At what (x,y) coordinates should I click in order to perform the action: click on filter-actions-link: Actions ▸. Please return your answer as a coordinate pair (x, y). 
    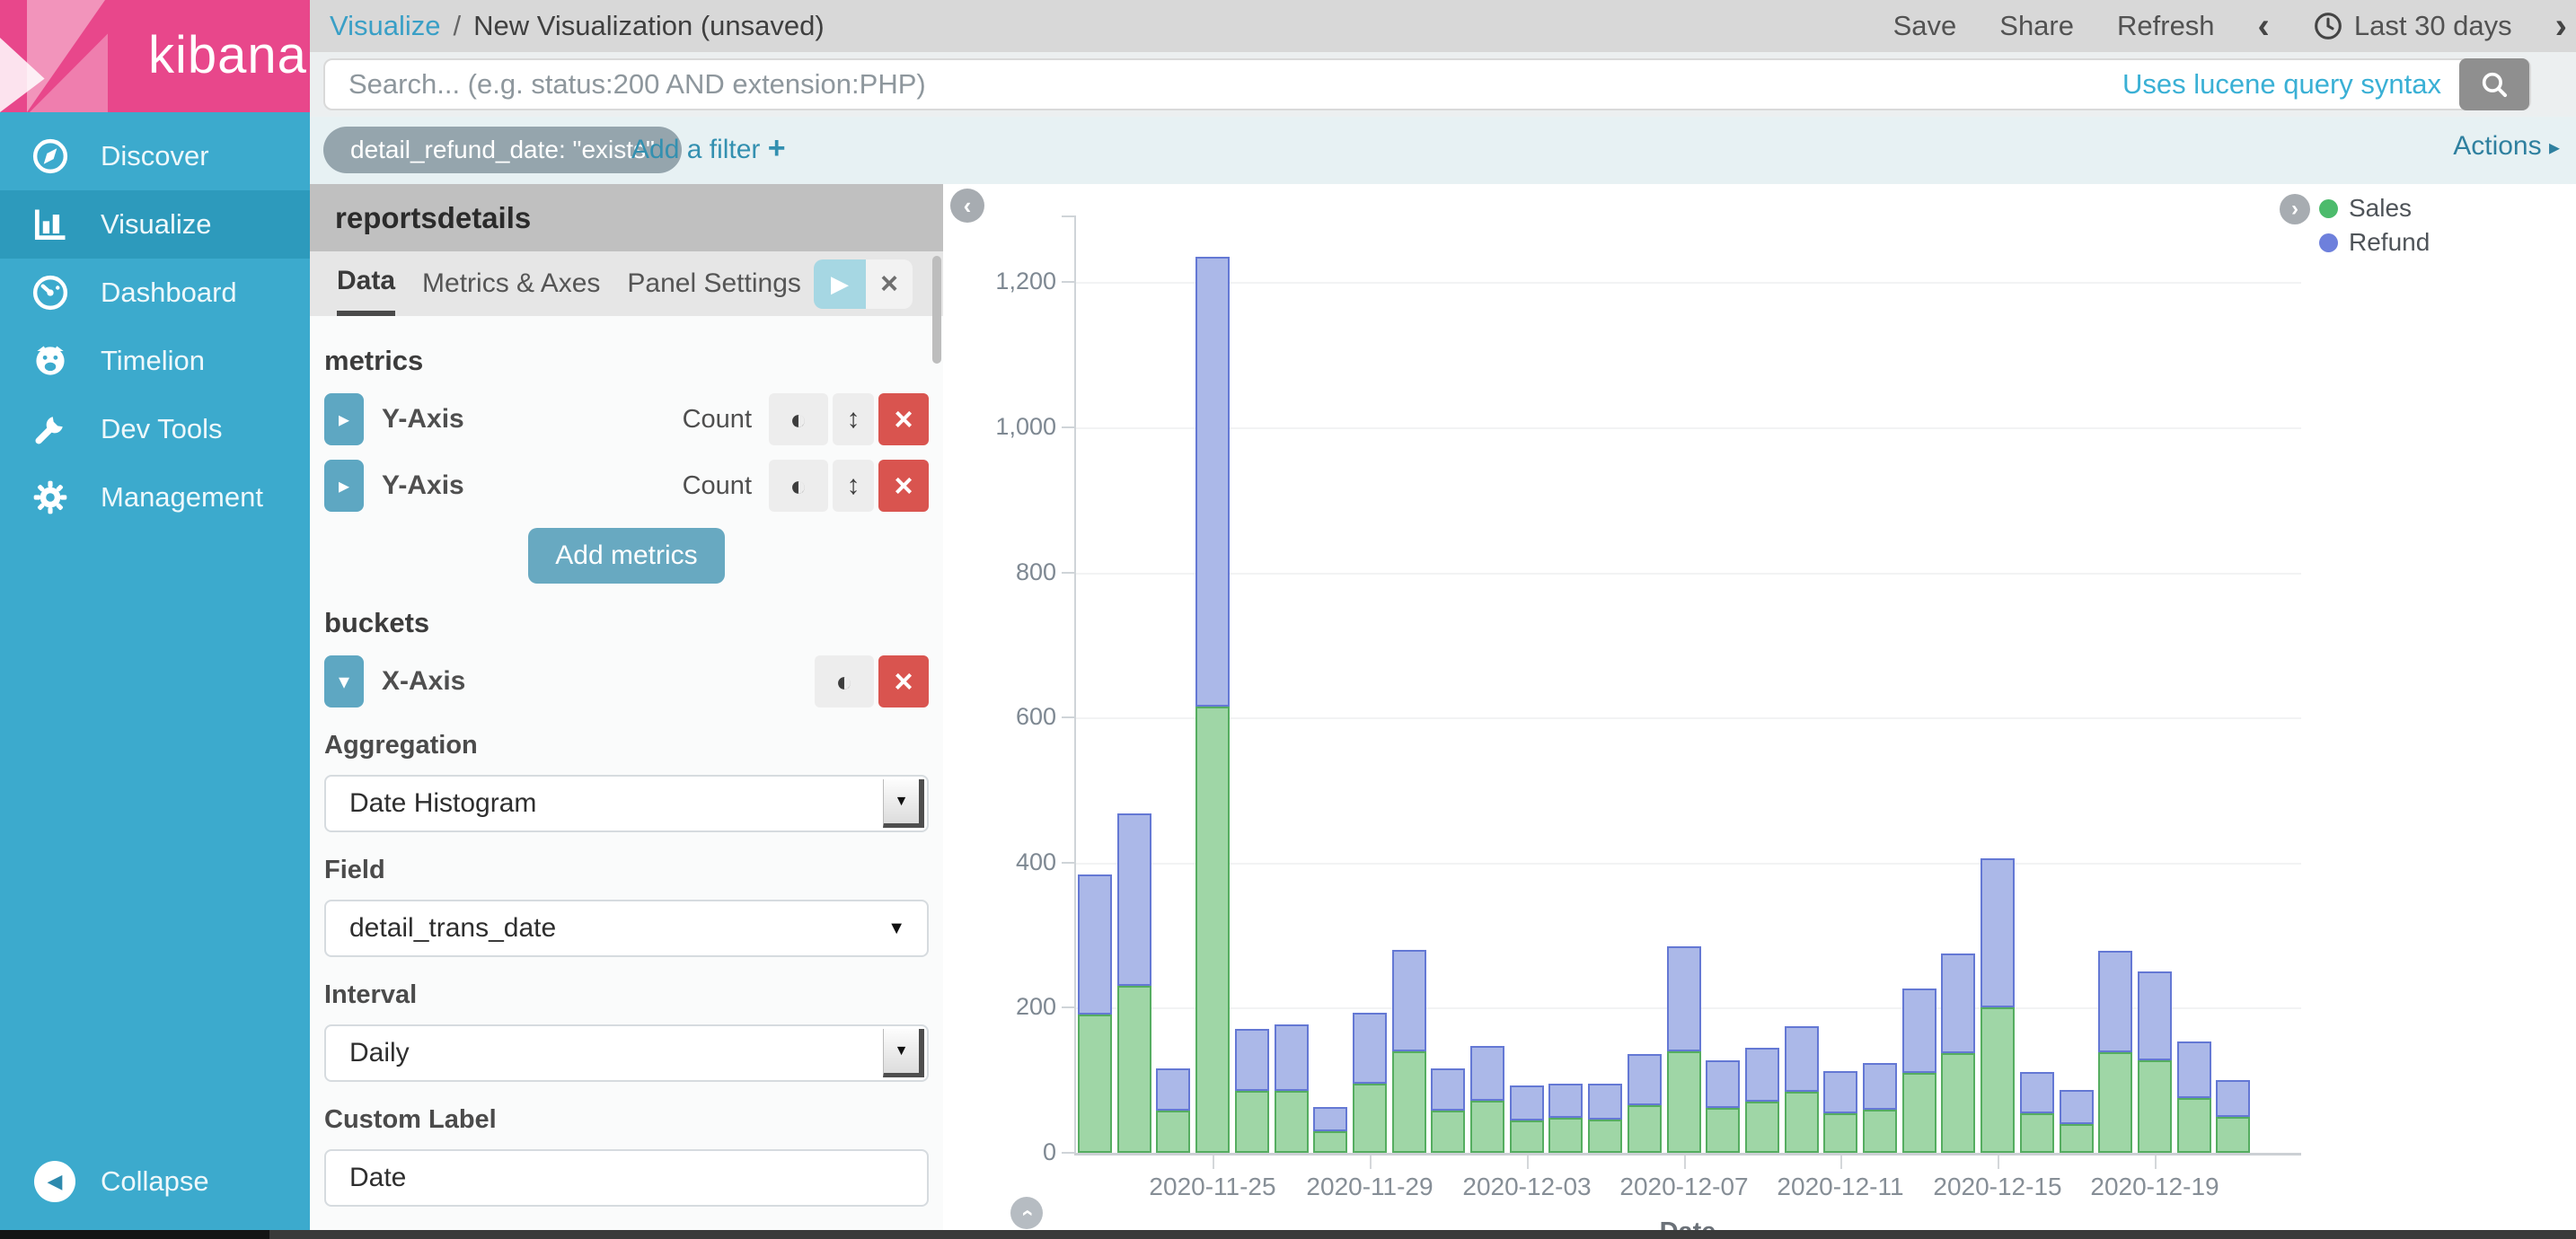
    Looking at the image, I should click on (2506, 146).